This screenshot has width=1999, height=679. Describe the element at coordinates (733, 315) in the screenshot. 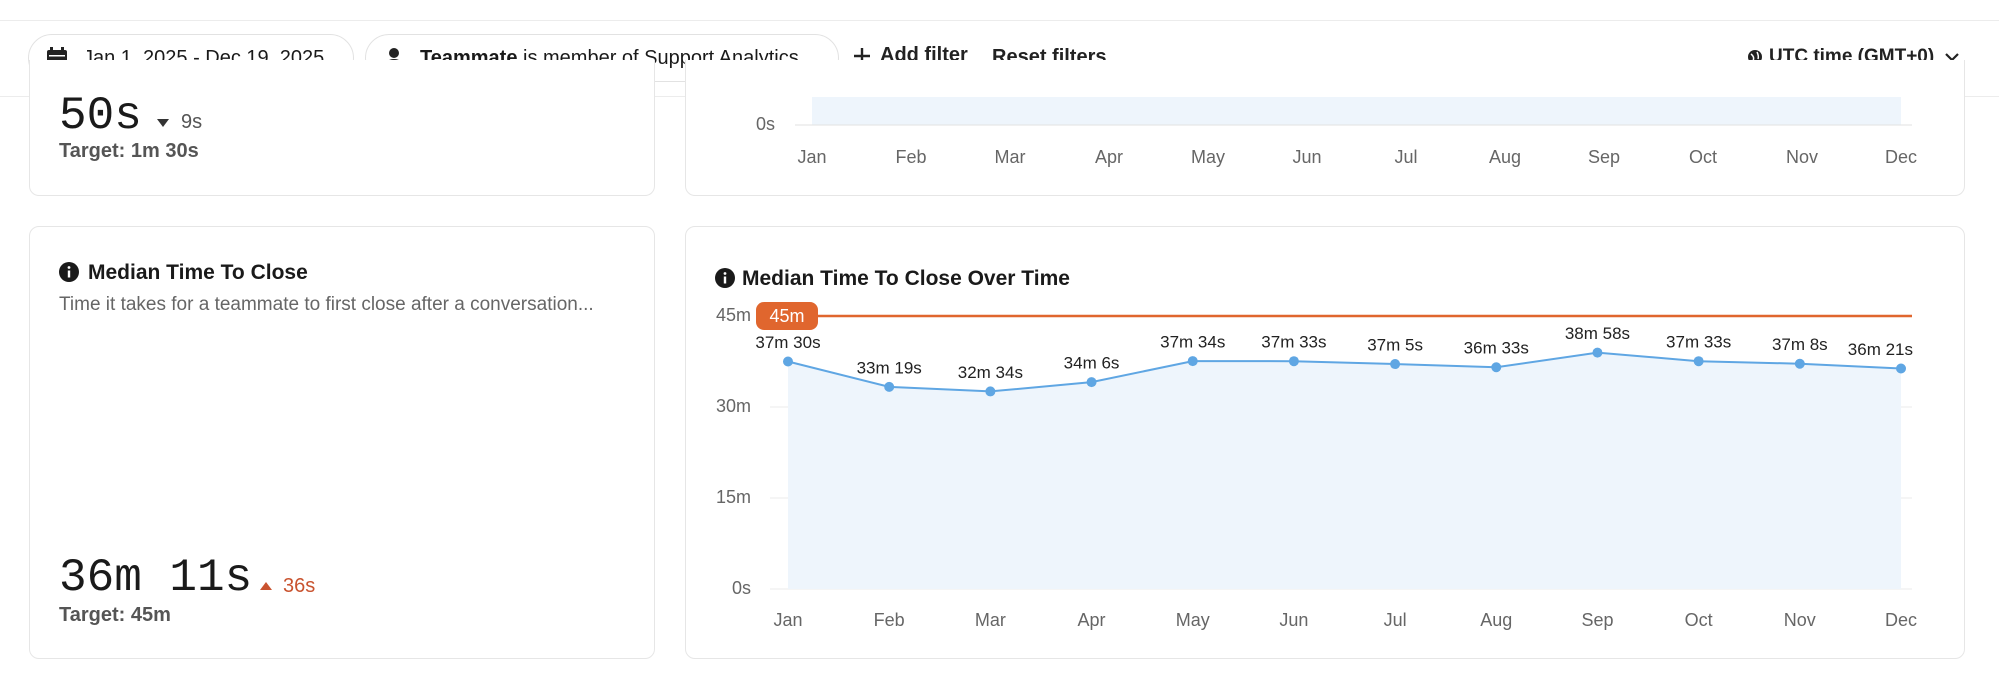

I see `y-tick-label: 45m` at that location.